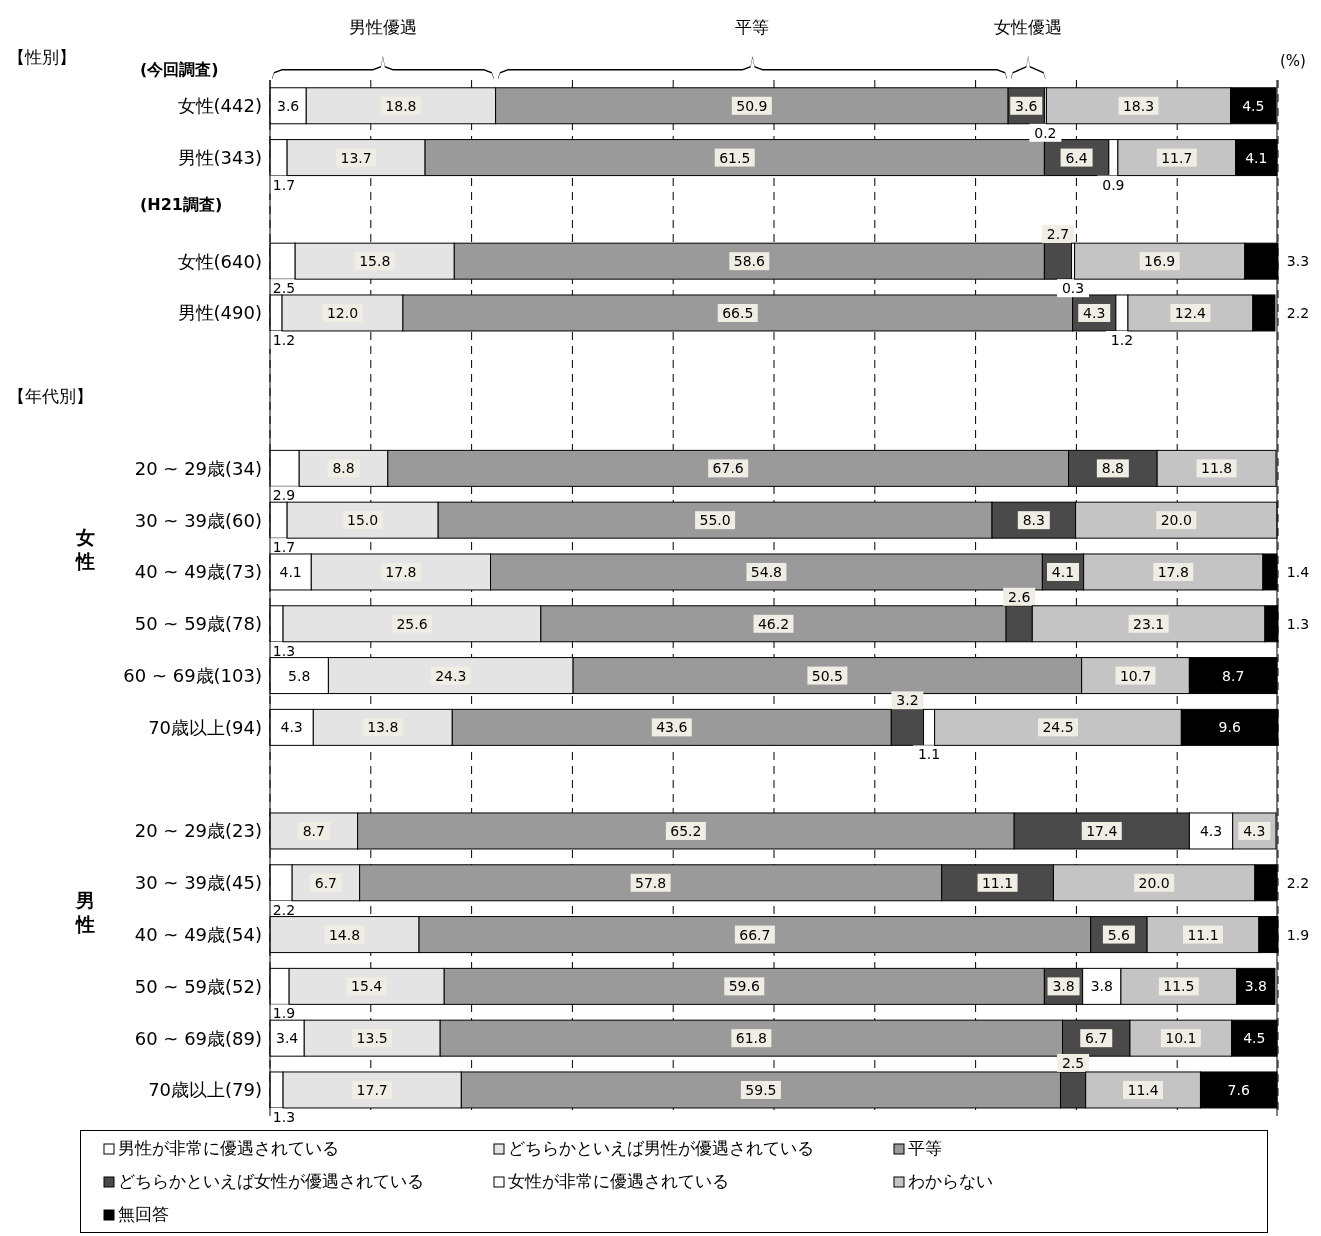  What do you see at coordinates (766, 571) in the screenshot?
I see `data-label: 54.8` at bounding box center [766, 571].